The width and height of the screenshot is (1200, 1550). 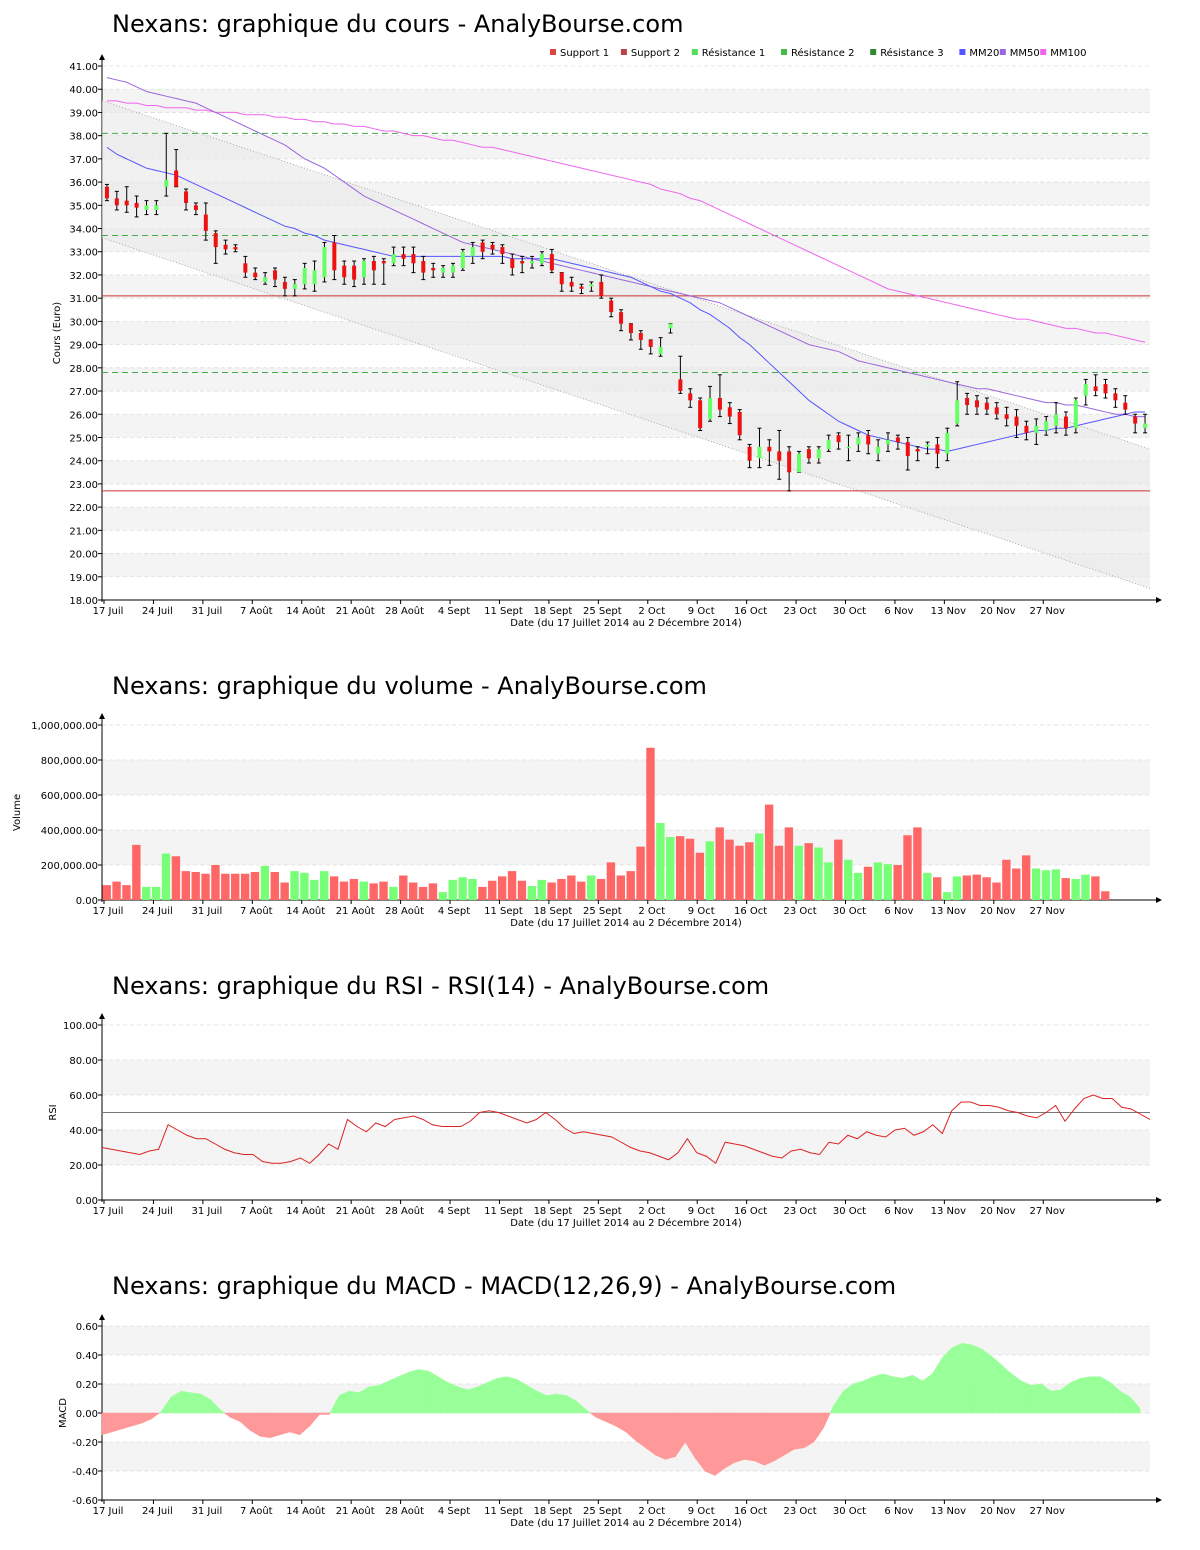 I want to click on legend-swatch, so click(x=873, y=52).